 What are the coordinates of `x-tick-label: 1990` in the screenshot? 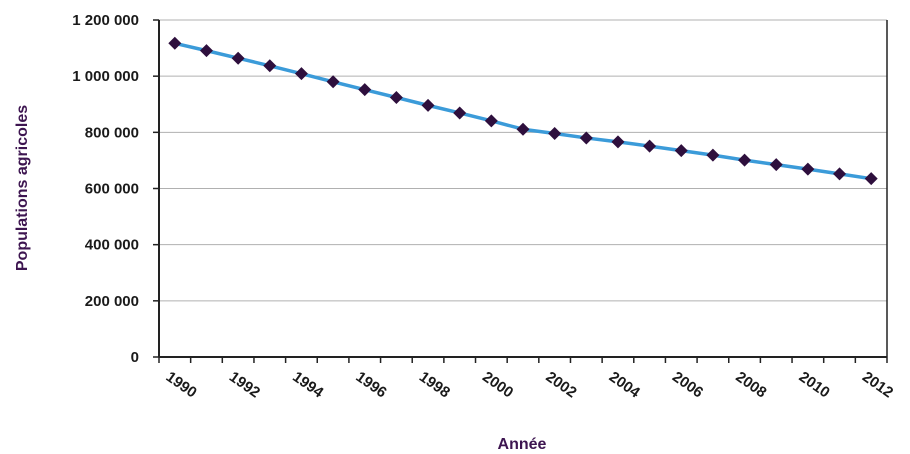 It's located at (181, 384).